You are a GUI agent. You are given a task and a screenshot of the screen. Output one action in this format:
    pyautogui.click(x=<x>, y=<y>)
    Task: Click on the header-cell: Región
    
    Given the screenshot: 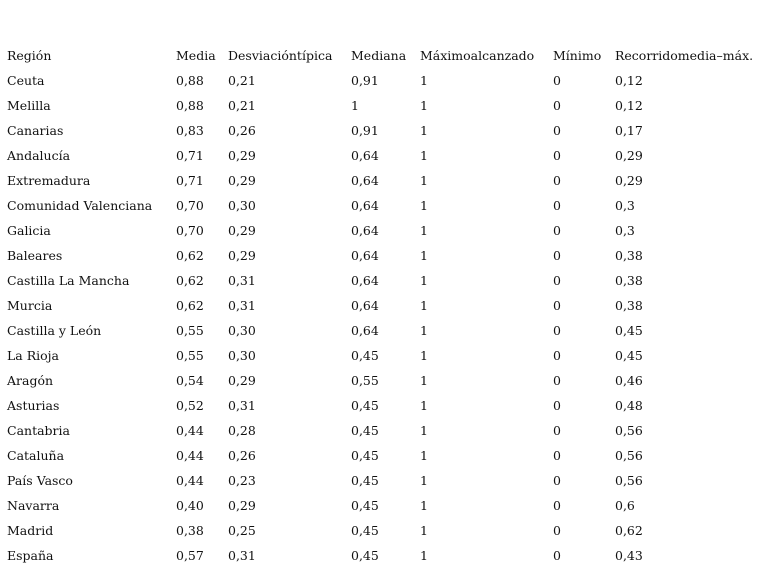 What is the action you would take?
    pyautogui.click(x=29, y=55)
    